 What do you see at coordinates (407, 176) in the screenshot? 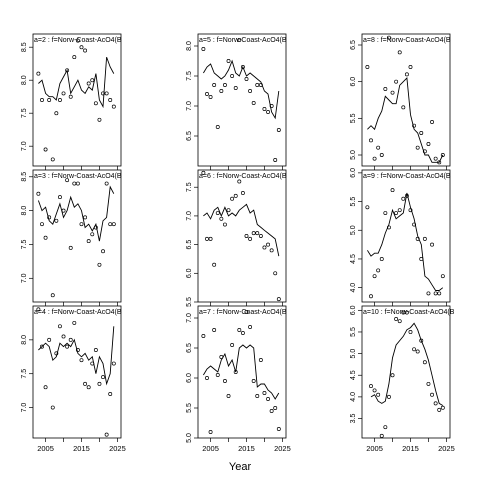
I see `panel-title: a=9 : f=Norw-Coast-AcO4(B` at bounding box center [407, 176].